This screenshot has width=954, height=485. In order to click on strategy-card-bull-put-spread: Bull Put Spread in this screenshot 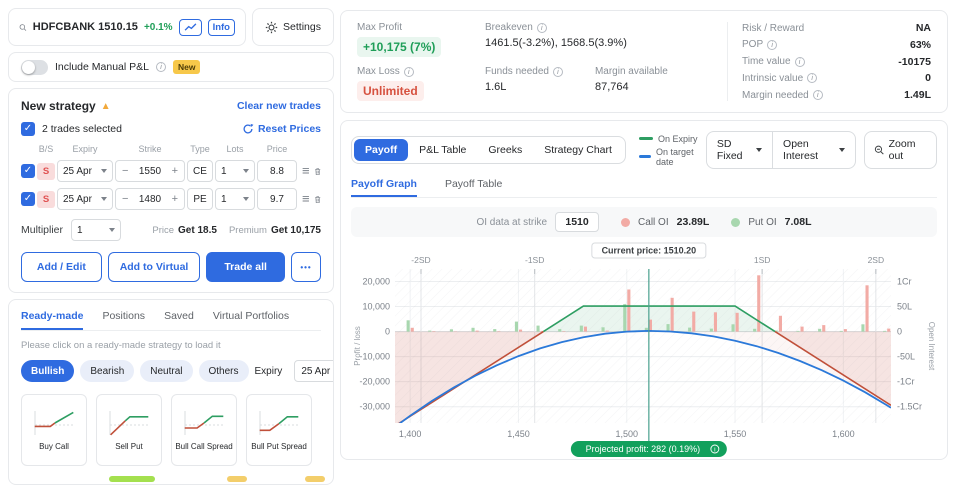, I will do `click(279, 430)`.